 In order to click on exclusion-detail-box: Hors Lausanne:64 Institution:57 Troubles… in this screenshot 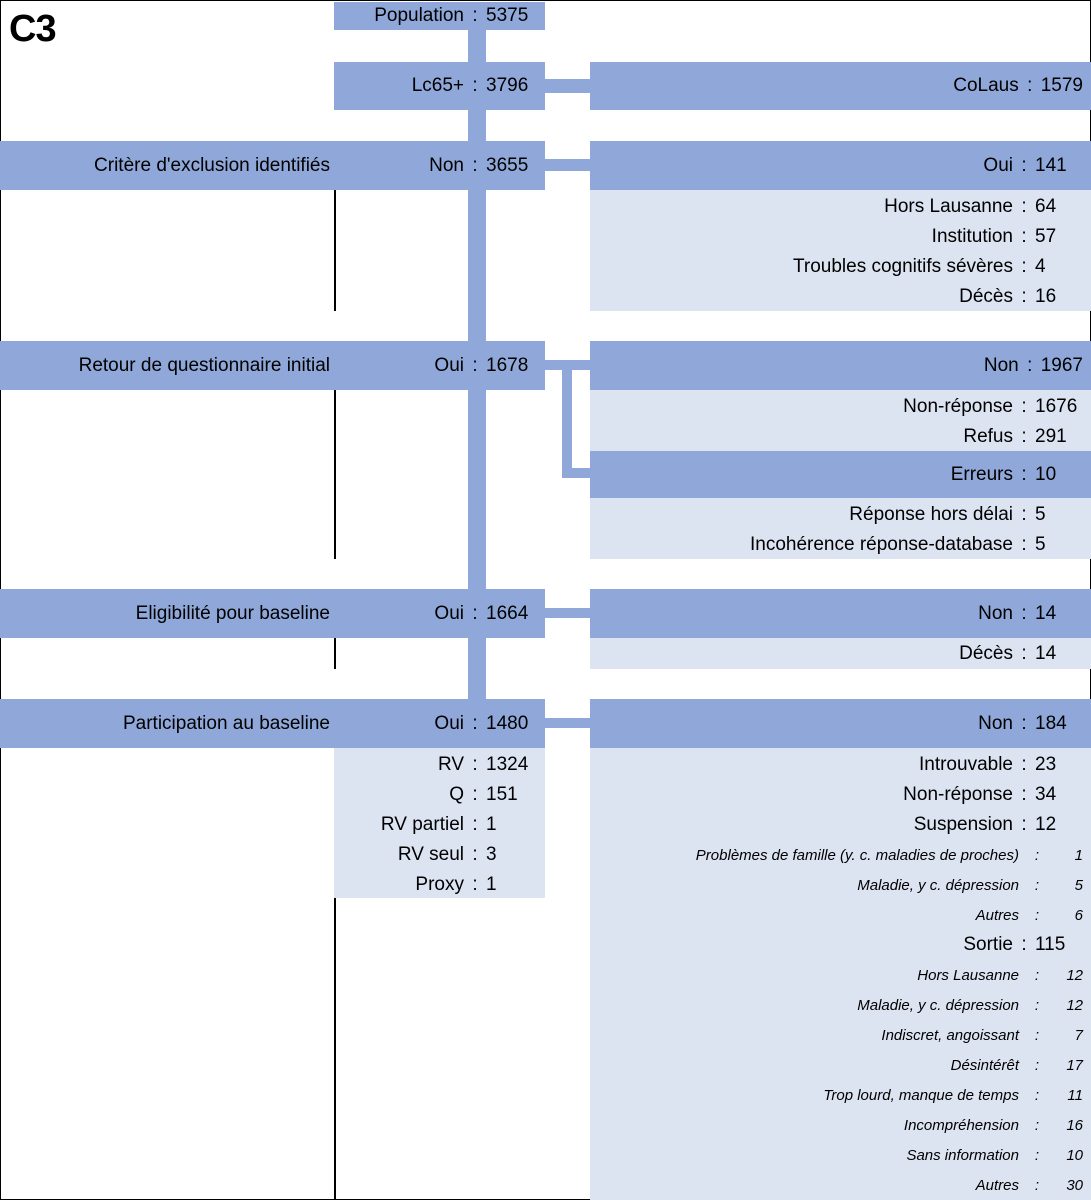, I will do `click(840, 250)`.